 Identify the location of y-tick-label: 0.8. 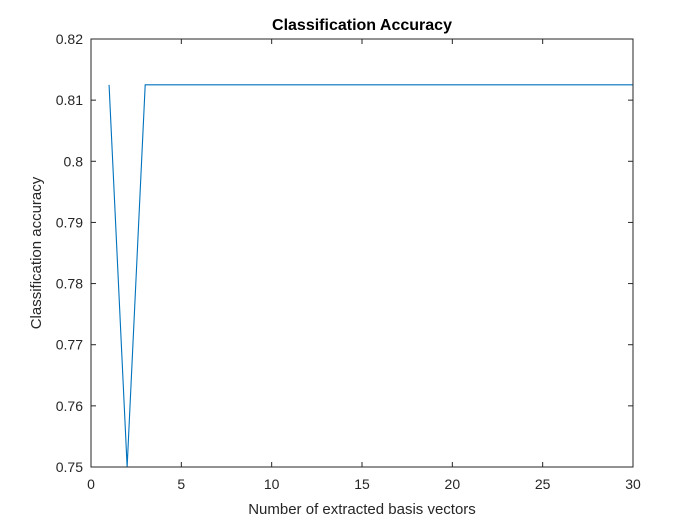
(74, 161).